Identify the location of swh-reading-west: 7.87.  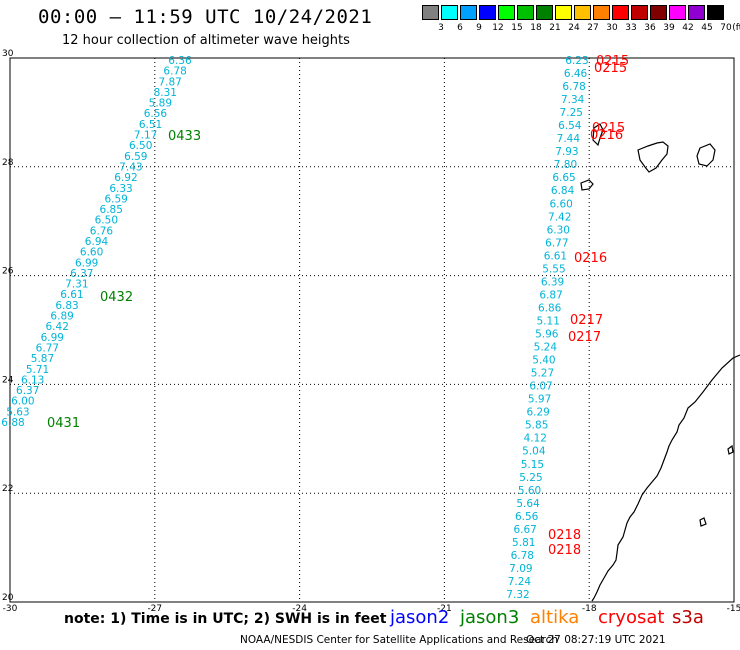
(169, 82).